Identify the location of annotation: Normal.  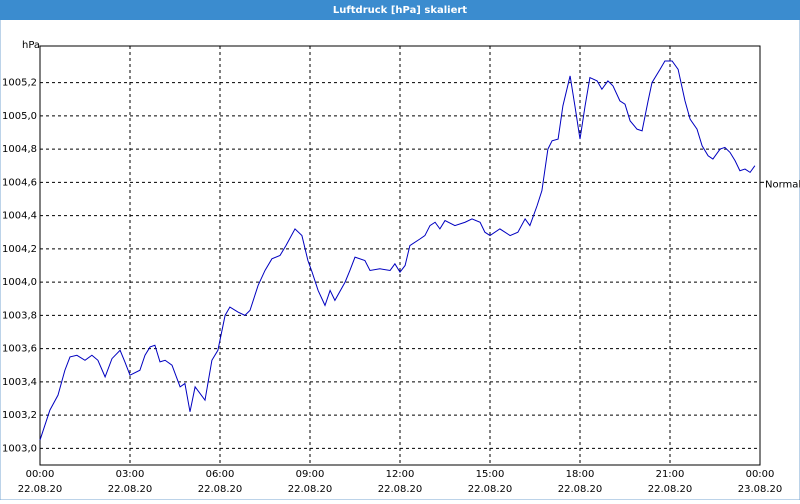
(782, 184).